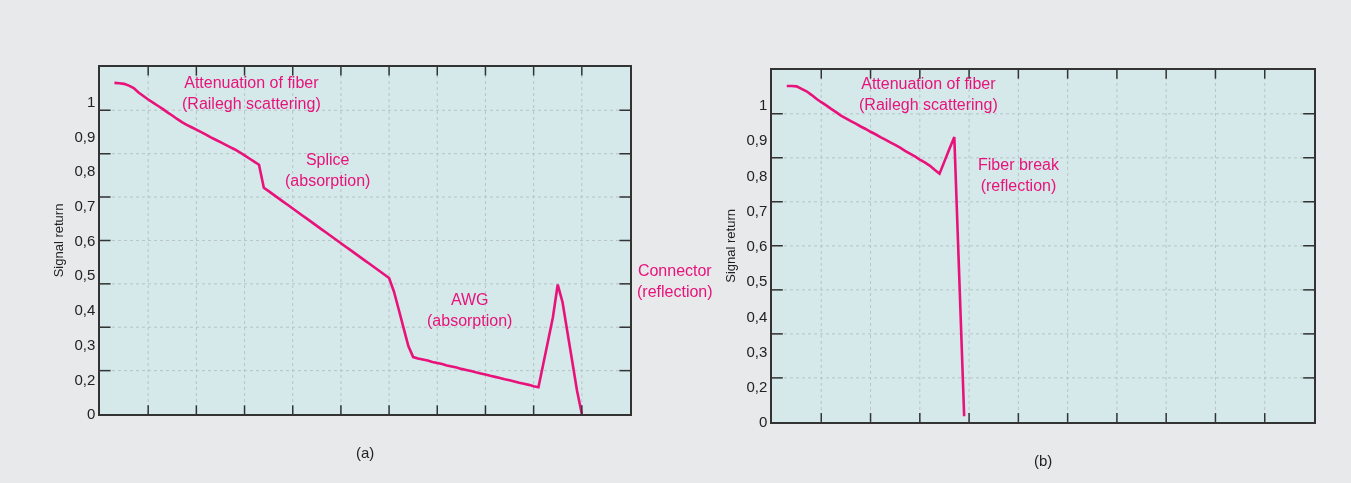 Image resolution: width=1351 pixels, height=483 pixels. Describe the element at coordinates (1019, 175) in the screenshot. I see `annotation: Fiber break (reflection)` at that location.